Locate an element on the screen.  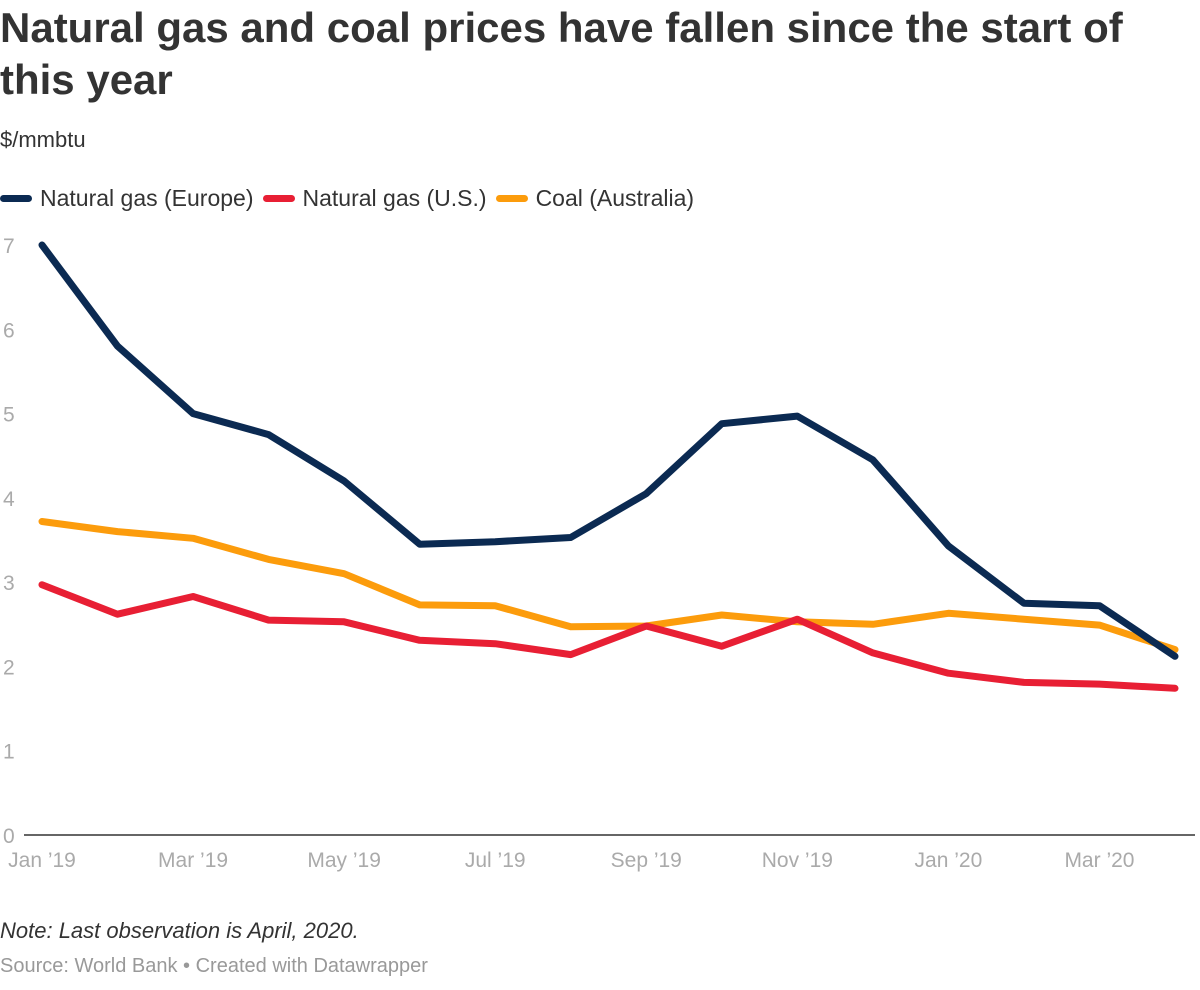
legend-item-europe-gas: Natural gas (Europe) is located at coordinates (127, 198).